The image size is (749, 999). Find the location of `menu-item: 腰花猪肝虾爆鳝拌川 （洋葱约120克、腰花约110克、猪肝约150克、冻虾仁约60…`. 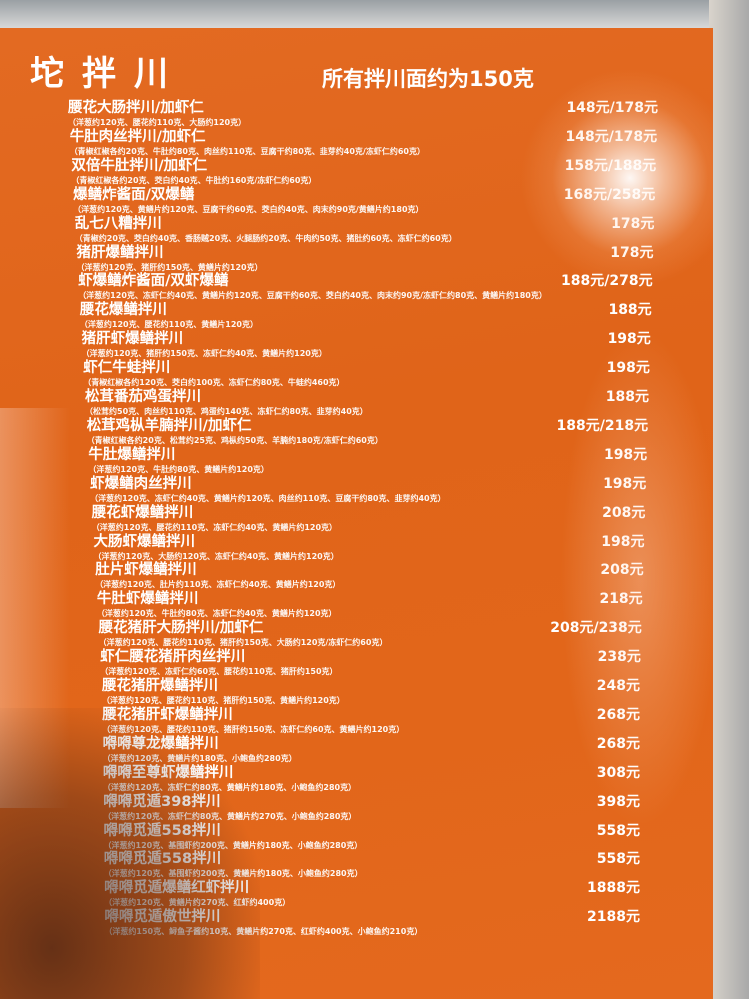

menu-item: 腰花猪肝虾爆鳝拌川 （洋葱约120克、腰花约110克、猪肝约150克、冻虾仁约60… is located at coordinates (253, 721).